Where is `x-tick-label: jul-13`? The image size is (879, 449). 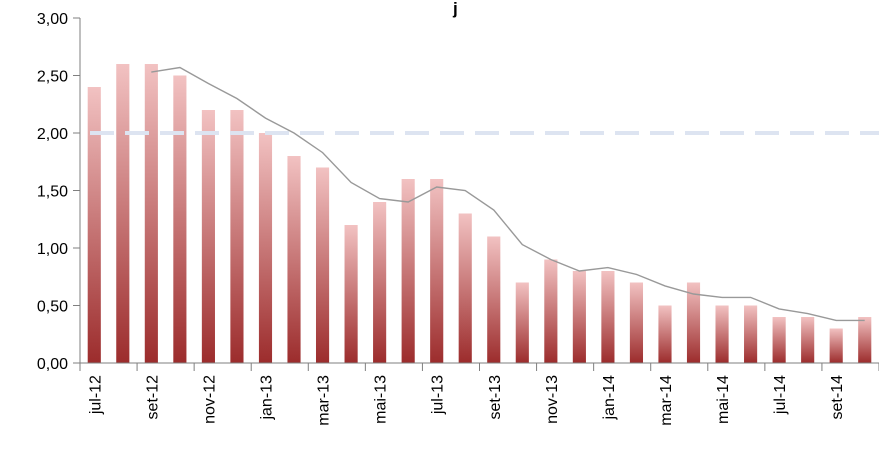 x-tick-label: jul-13 is located at coordinates (438, 395).